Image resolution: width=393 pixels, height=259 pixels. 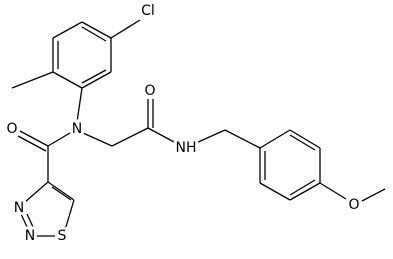 What do you see at coordinates (148, 11) in the screenshot?
I see `atom-label: Cl` at bounding box center [148, 11].